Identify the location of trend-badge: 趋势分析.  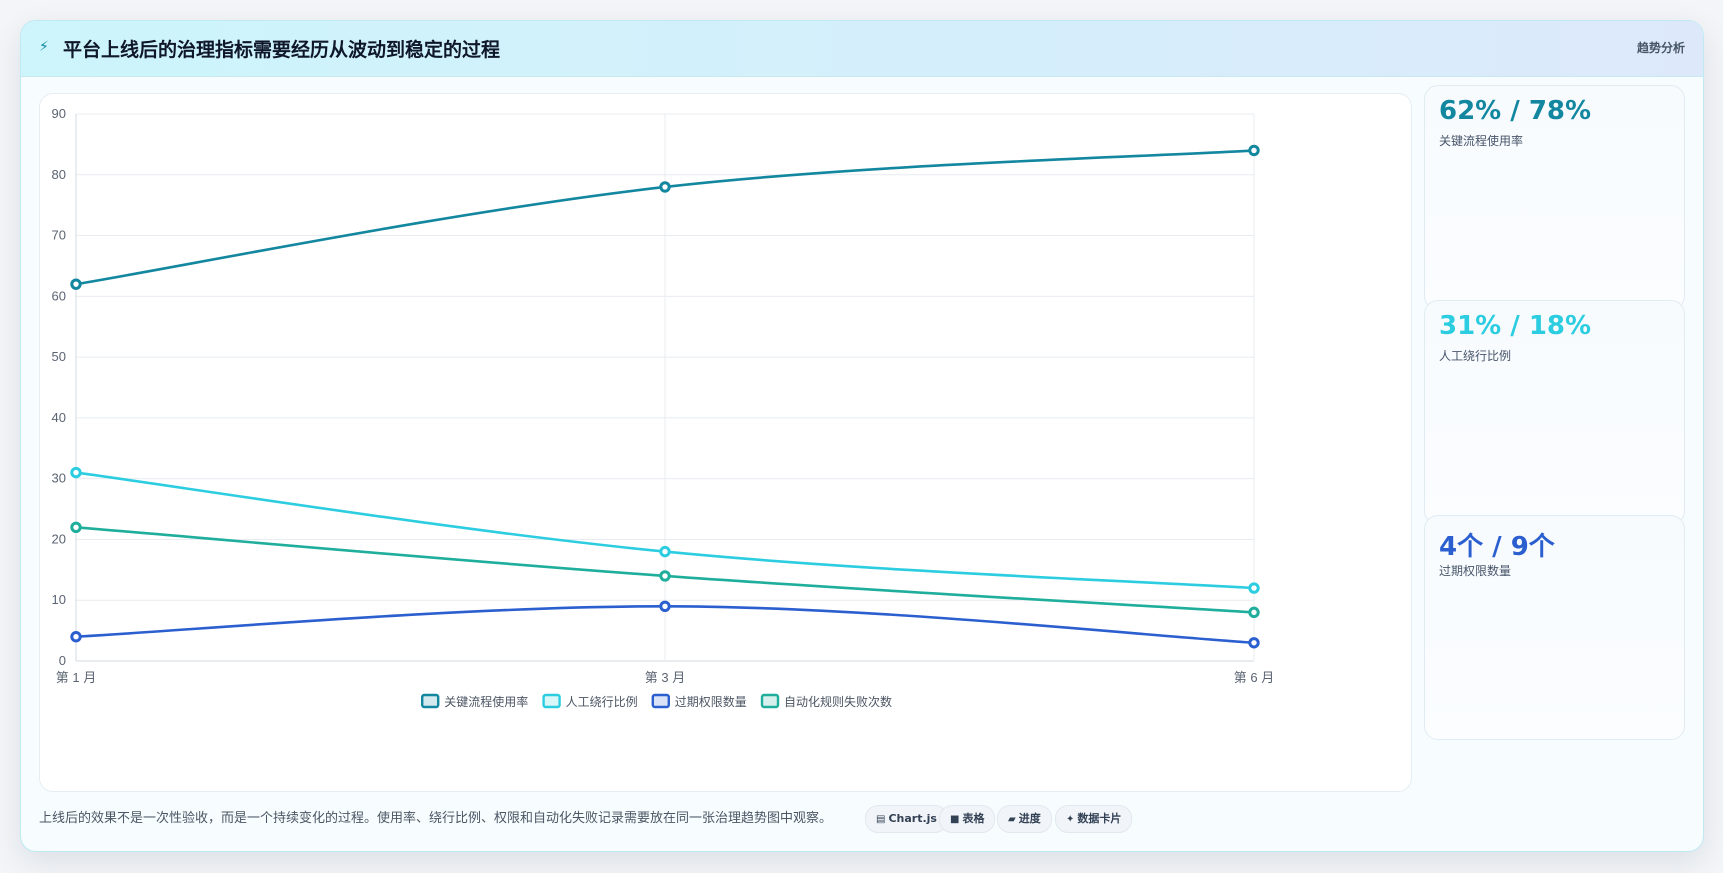
(1660, 48).